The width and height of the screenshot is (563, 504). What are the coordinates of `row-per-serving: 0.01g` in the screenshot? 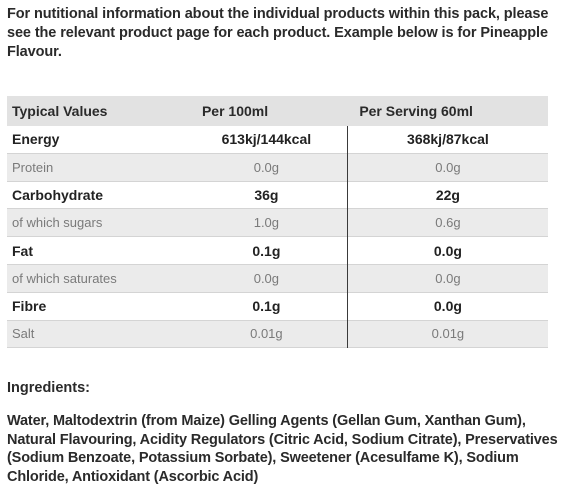 It's located at (448, 334).